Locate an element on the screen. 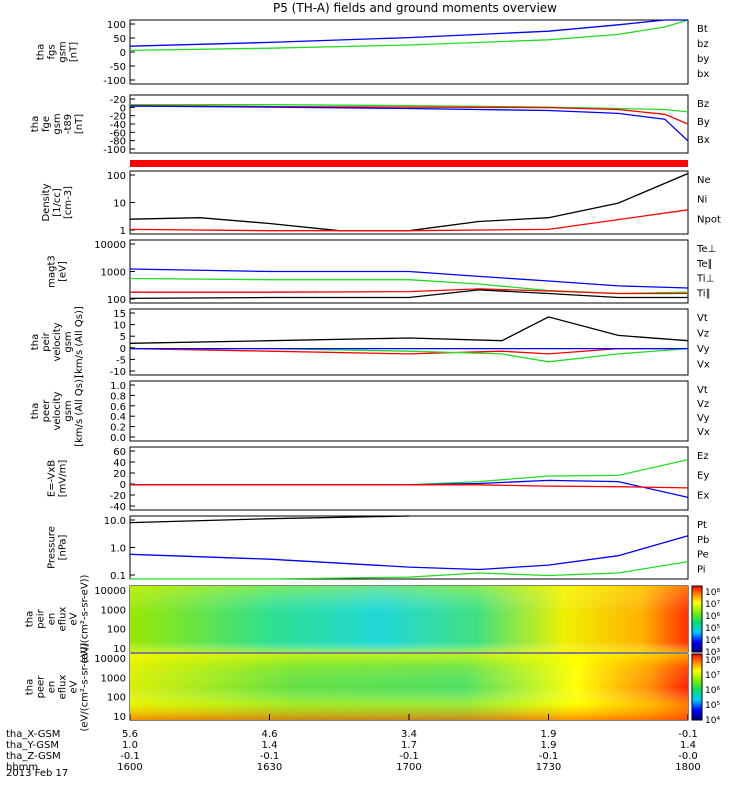 This screenshot has height=800, width=750. y-axis-label: tha peir velocity gsm [km/s (All Qs)] is located at coordinates (57, 342).